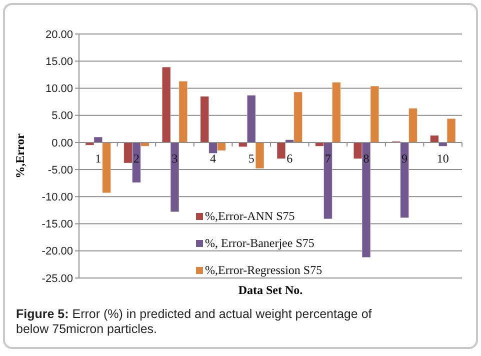  I want to click on x-tick-label: 7, so click(327, 158).